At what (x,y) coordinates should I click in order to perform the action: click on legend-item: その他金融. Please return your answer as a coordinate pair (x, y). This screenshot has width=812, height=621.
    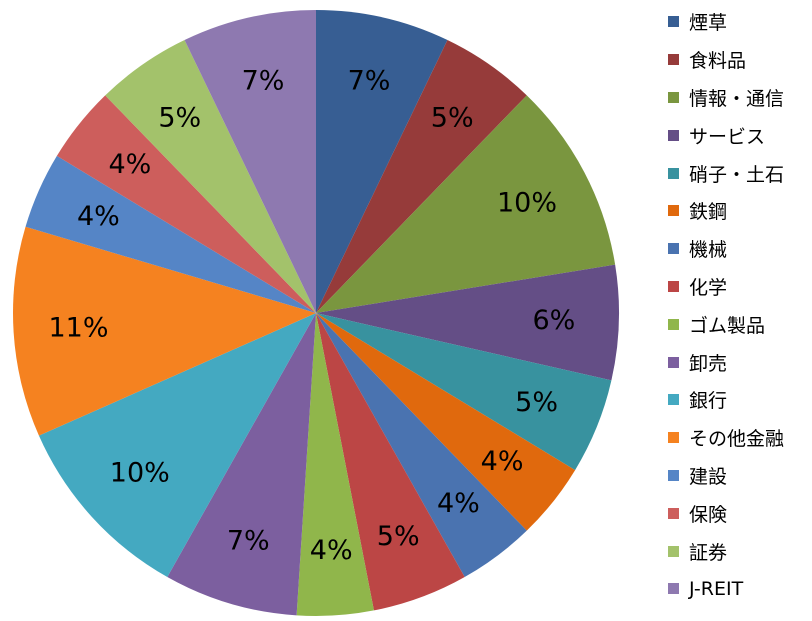
    Looking at the image, I should click on (738, 438).